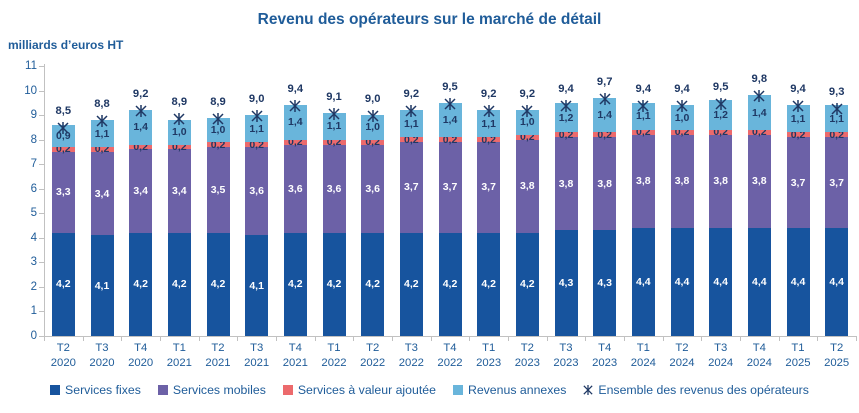 The image size is (859, 413). I want to click on x-axis-category-label: T1 2024, so click(643, 355).